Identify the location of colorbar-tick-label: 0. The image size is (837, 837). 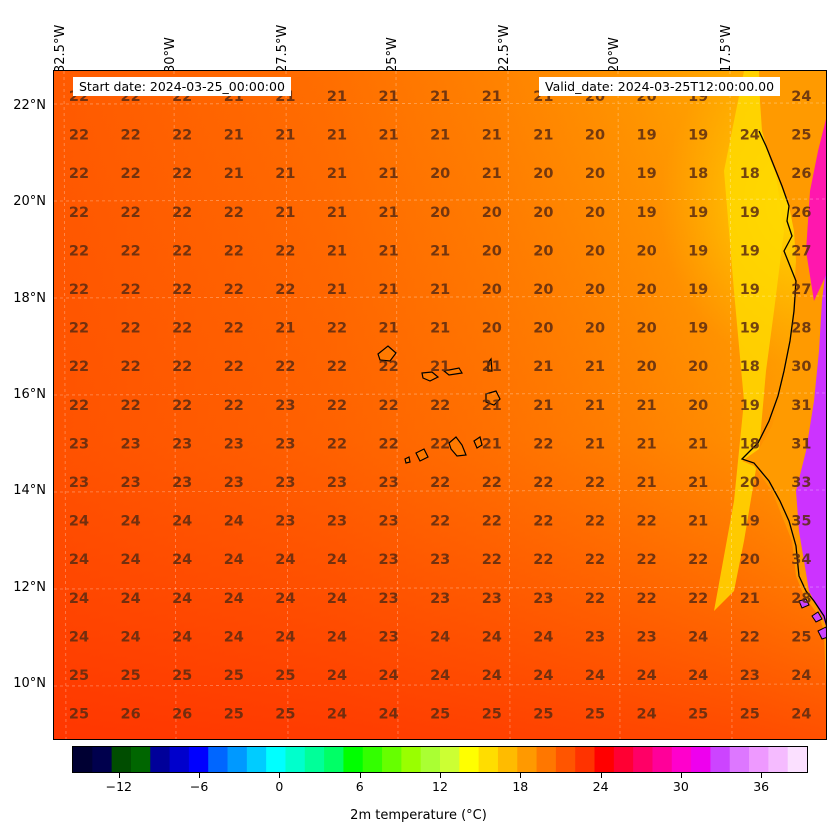
(279, 786).